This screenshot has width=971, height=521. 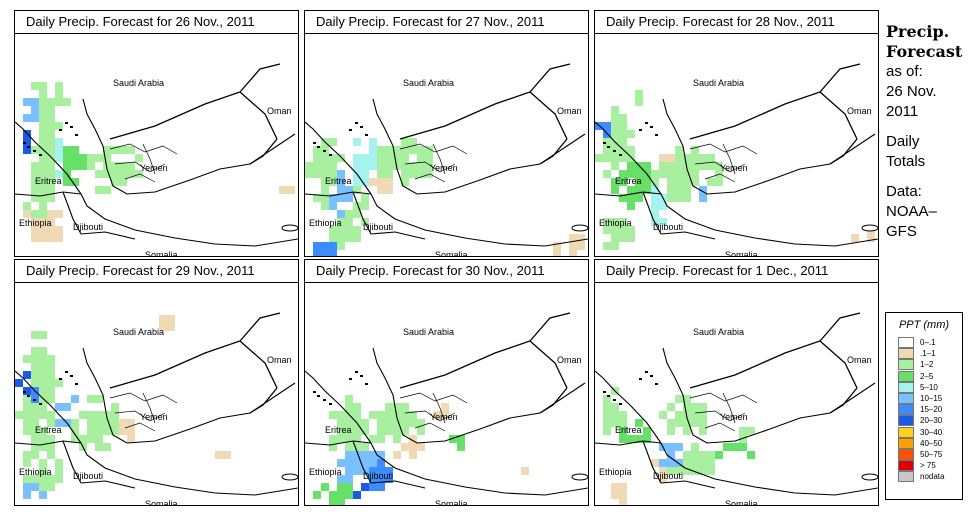 I want to click on info-data-line2: NOAA–, so click(x=911, y=211).